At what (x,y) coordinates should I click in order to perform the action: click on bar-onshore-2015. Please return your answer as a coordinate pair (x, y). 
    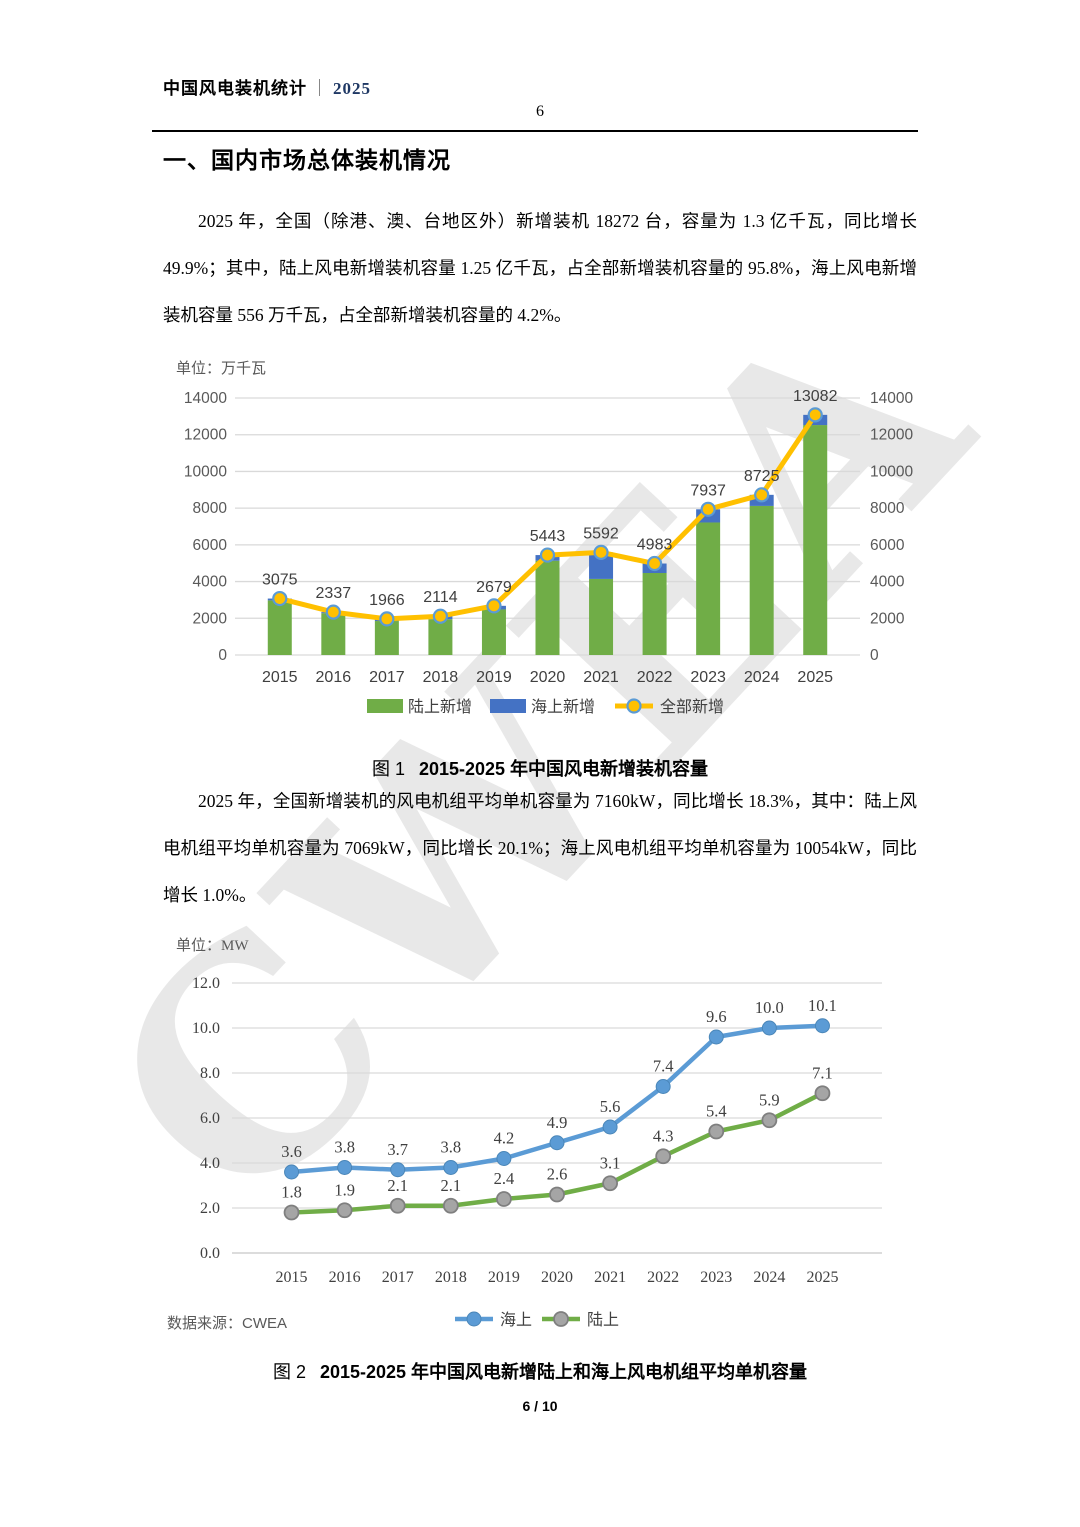
    Looking at the image, I should click on (279, 627).